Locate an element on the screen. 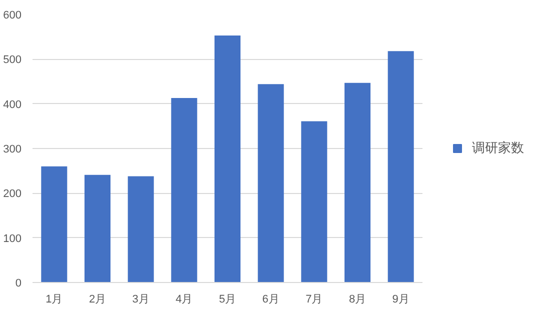  x-tick-label: 5月 is located at coordinates (227, 300).